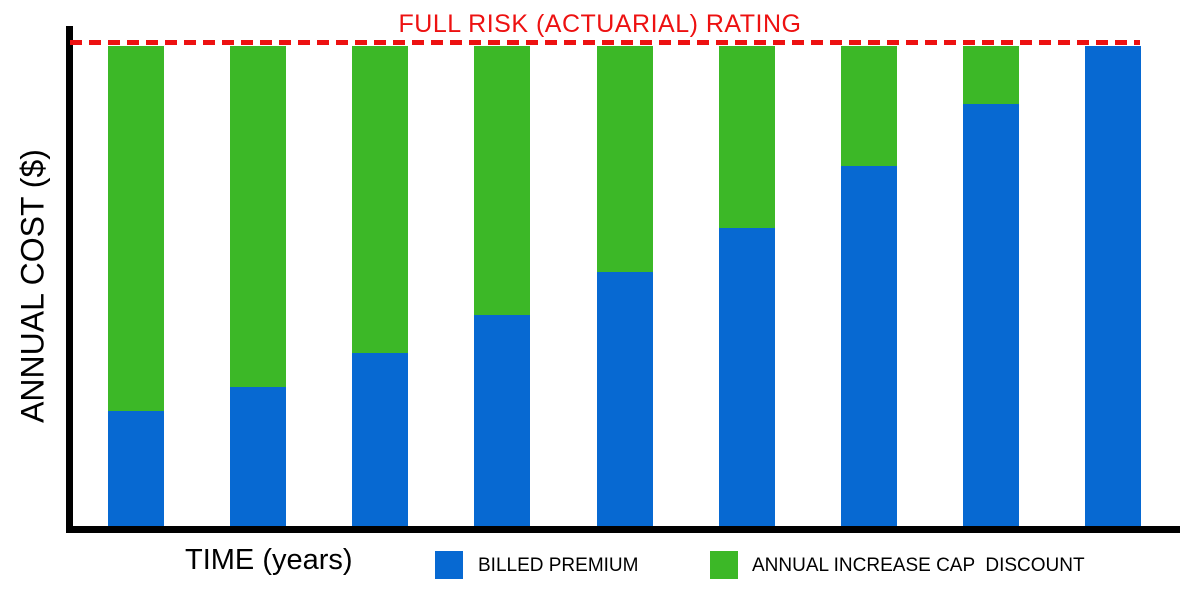 This screenshot has width=1200, height=600. What do you see at coordinates (724, 565) in the screenshot?
I see `legend-swatch-annual-increase-cap-discount` at bounding box center [724, 565].